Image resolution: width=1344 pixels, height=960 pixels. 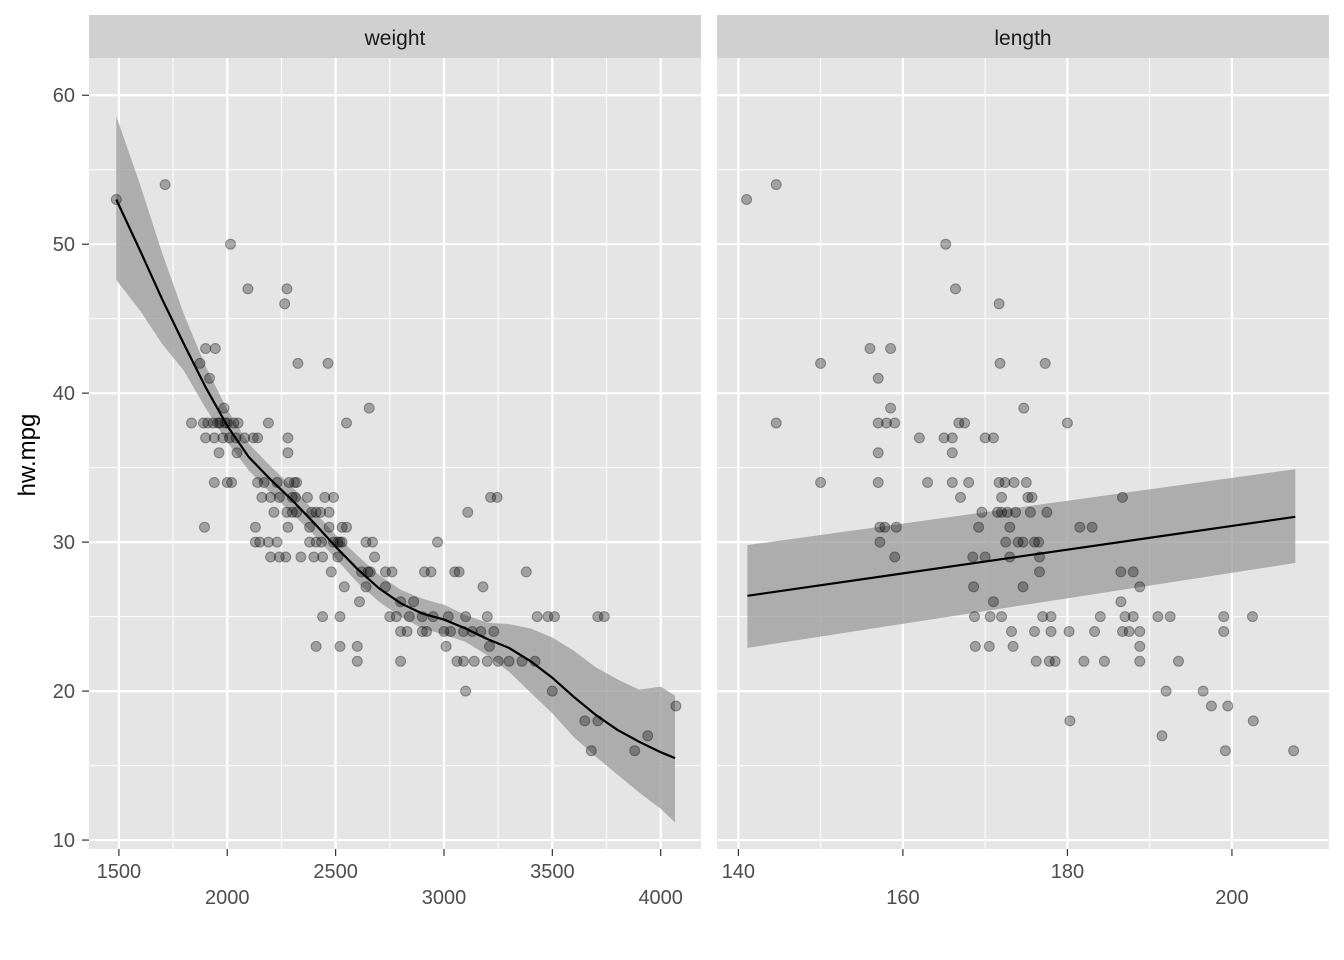 I want to click on x-tick-label: 2000, so click(x=227, y=898).